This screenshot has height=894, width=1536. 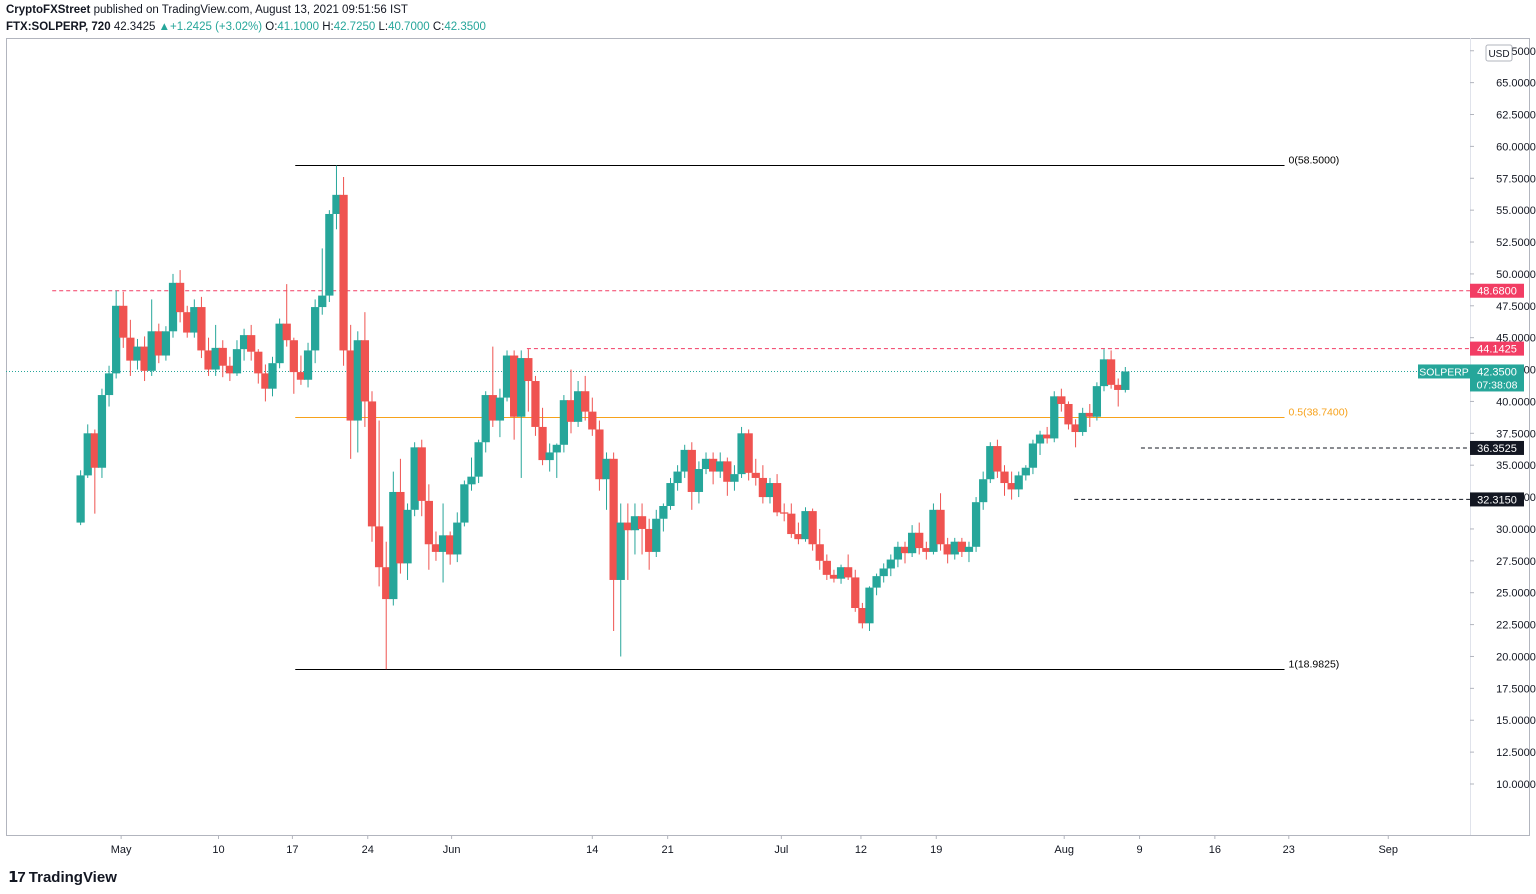 I want to click on currency-box, so click(x=1499, y=53).